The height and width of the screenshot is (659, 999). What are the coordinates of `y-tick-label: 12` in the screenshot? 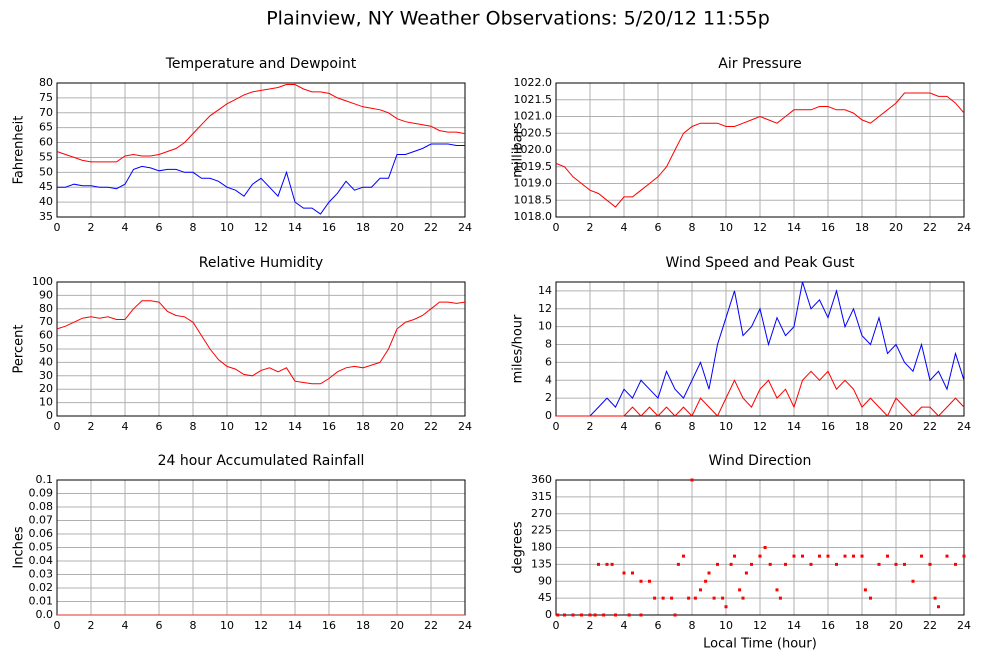 It's located at (545, 308).